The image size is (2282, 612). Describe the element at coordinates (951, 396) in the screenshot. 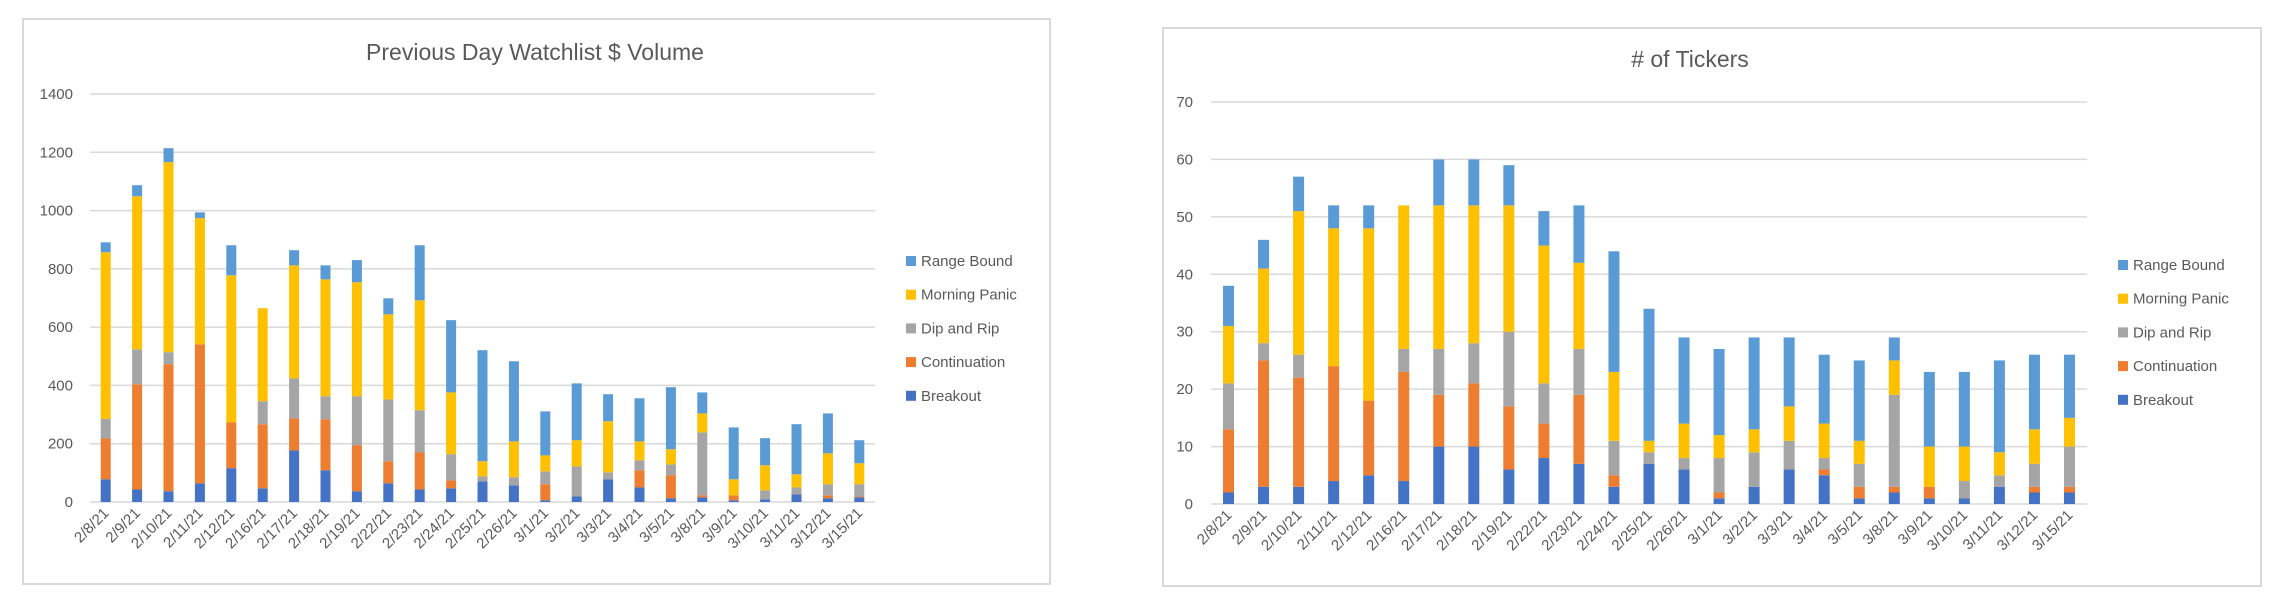

I see `legend-label: Breakout` at that location.